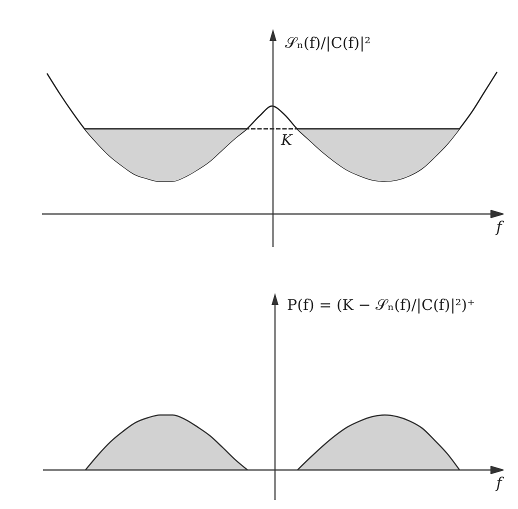  I want to click on annotation: K, so click(286, 139).